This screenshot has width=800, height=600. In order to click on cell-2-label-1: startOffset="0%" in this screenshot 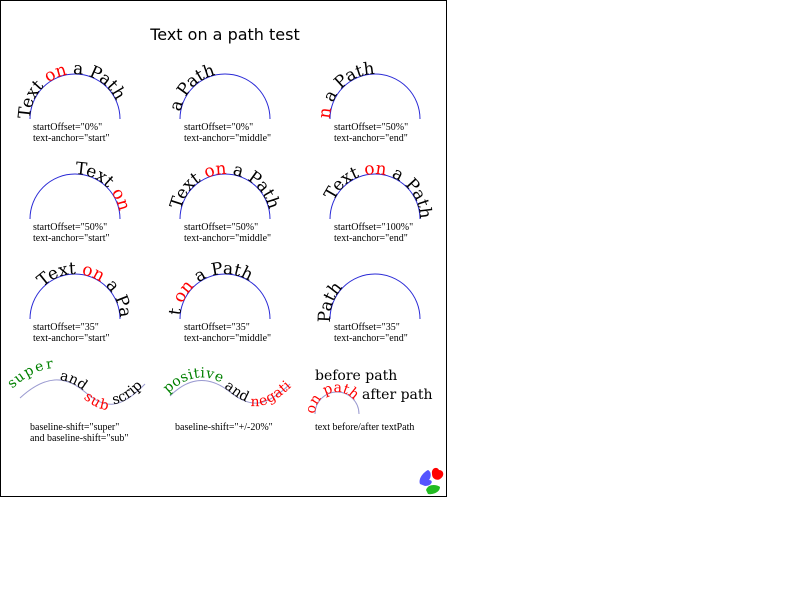, I will do `click(218, 127)`.